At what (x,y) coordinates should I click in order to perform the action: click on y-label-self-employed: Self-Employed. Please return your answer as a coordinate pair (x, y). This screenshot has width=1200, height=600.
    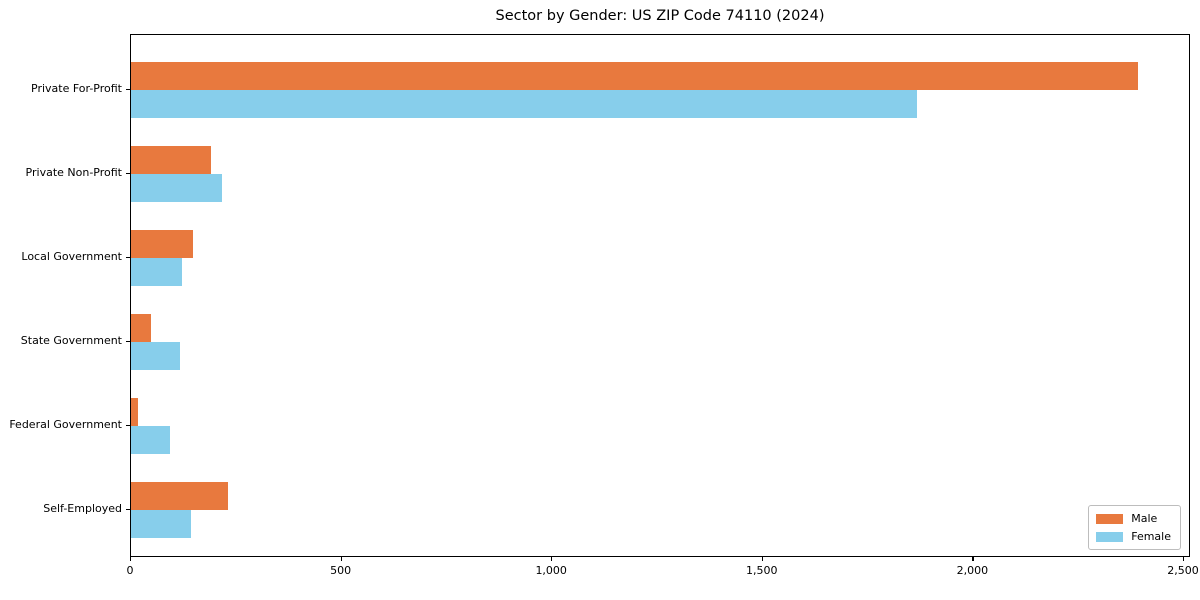
    Looking at the image, I should click on (82, 508).